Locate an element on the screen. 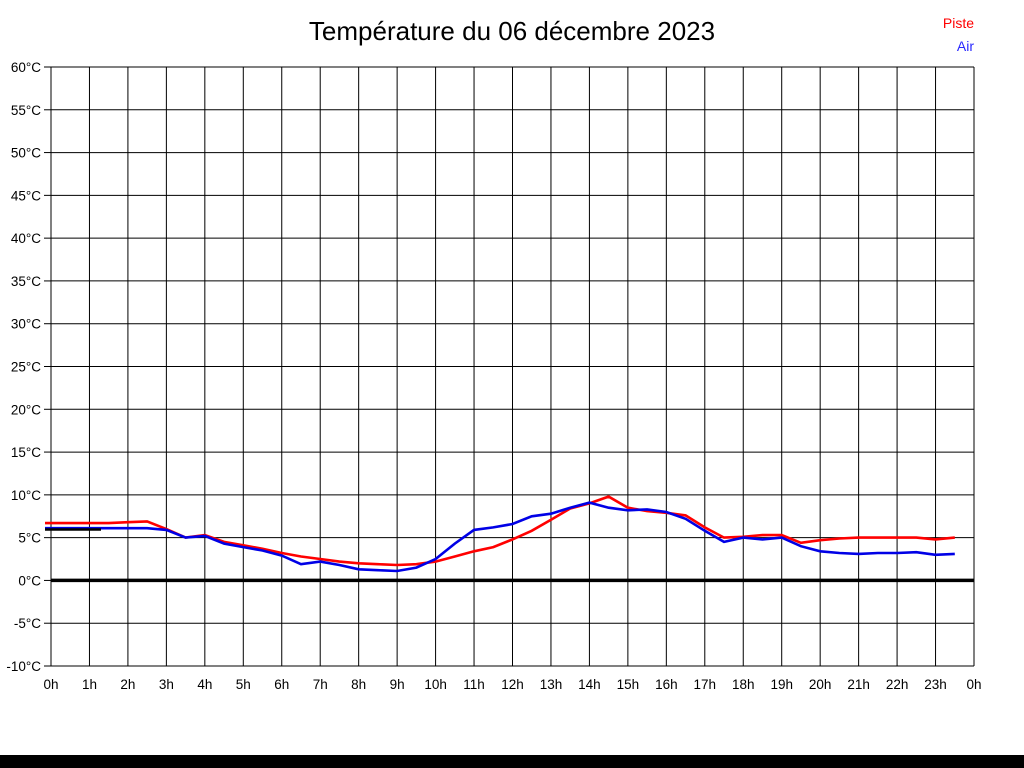 This screenshot has height=768, width=1024. bottom-black-bar is located at coordinates (512, 761).